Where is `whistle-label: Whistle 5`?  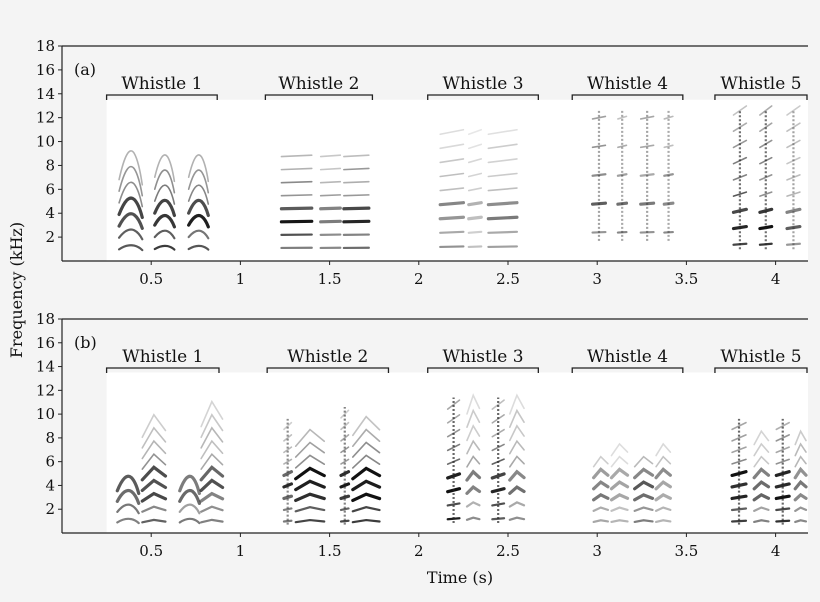
whistle-label: Whistle 5 is located at coordinates (760, 84).